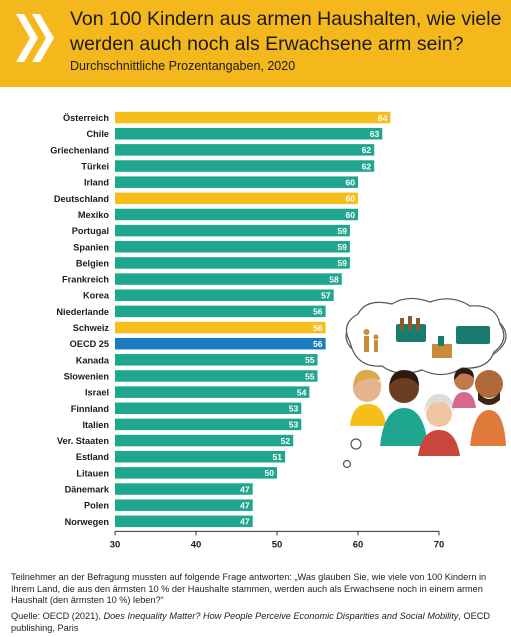  What do you see at coordinates (383, 118) in the screenshot?
I see `data-label: 64` at bounding box center [383, 118].